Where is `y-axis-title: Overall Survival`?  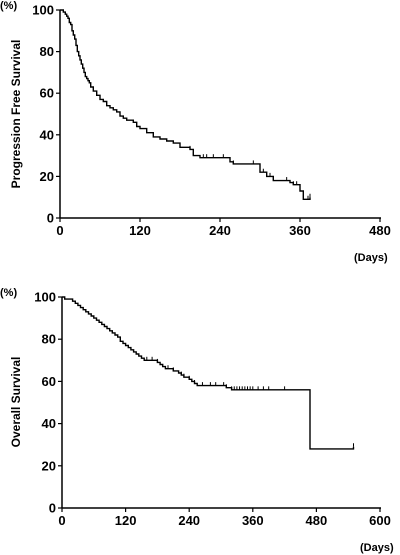 y-axis-title: Overall Survival is located at coordinates (16, 402).